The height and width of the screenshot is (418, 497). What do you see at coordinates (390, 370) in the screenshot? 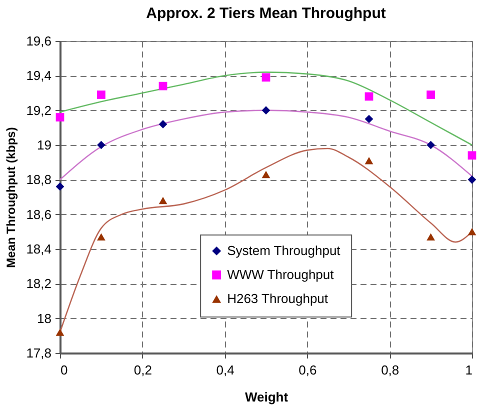
I see `x-tick-label: 0,8` at bounding box center [390, 370].